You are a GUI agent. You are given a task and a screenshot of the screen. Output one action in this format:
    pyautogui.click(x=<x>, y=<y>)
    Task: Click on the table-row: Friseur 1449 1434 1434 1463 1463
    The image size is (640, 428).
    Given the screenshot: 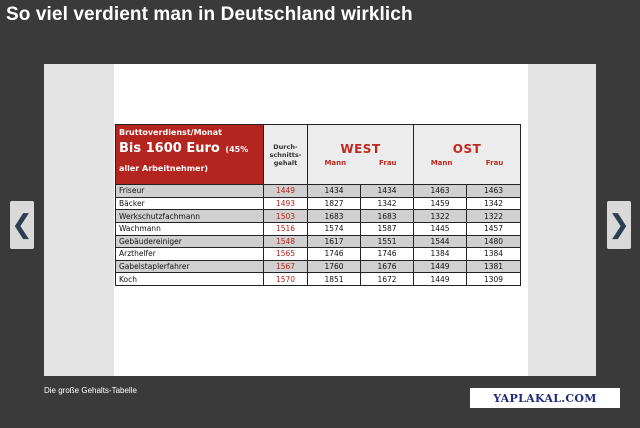 What is the action you would take?
    pyautogui.click(x=318, y=191)
    